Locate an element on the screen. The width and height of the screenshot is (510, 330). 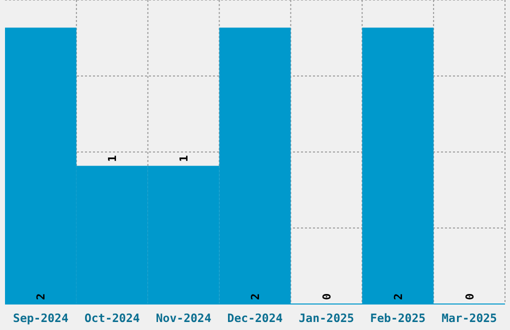
x-tick-label: Feb-2025 is located at coordinates (398, 318).